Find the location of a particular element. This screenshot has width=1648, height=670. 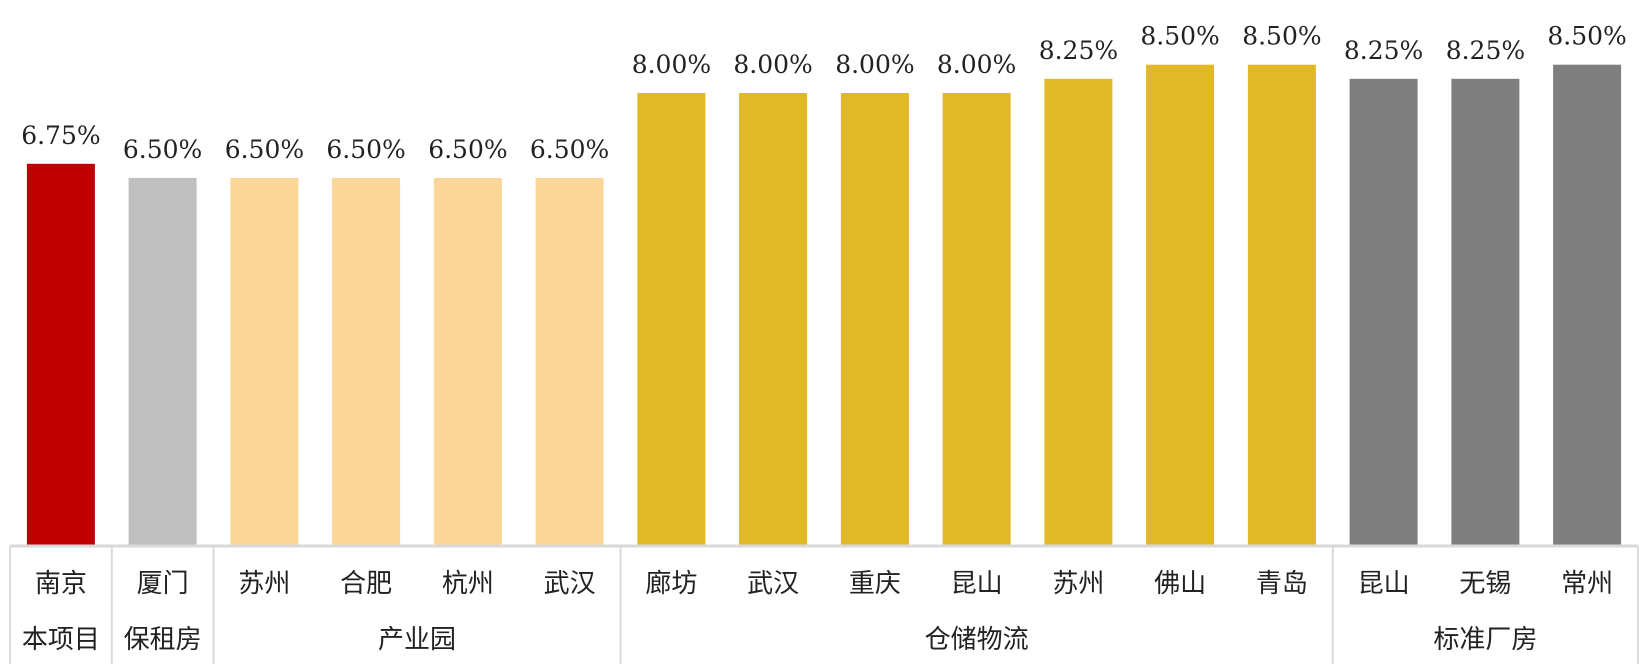

bar-value-label: 6.75% is located at coordinates (60, 135).